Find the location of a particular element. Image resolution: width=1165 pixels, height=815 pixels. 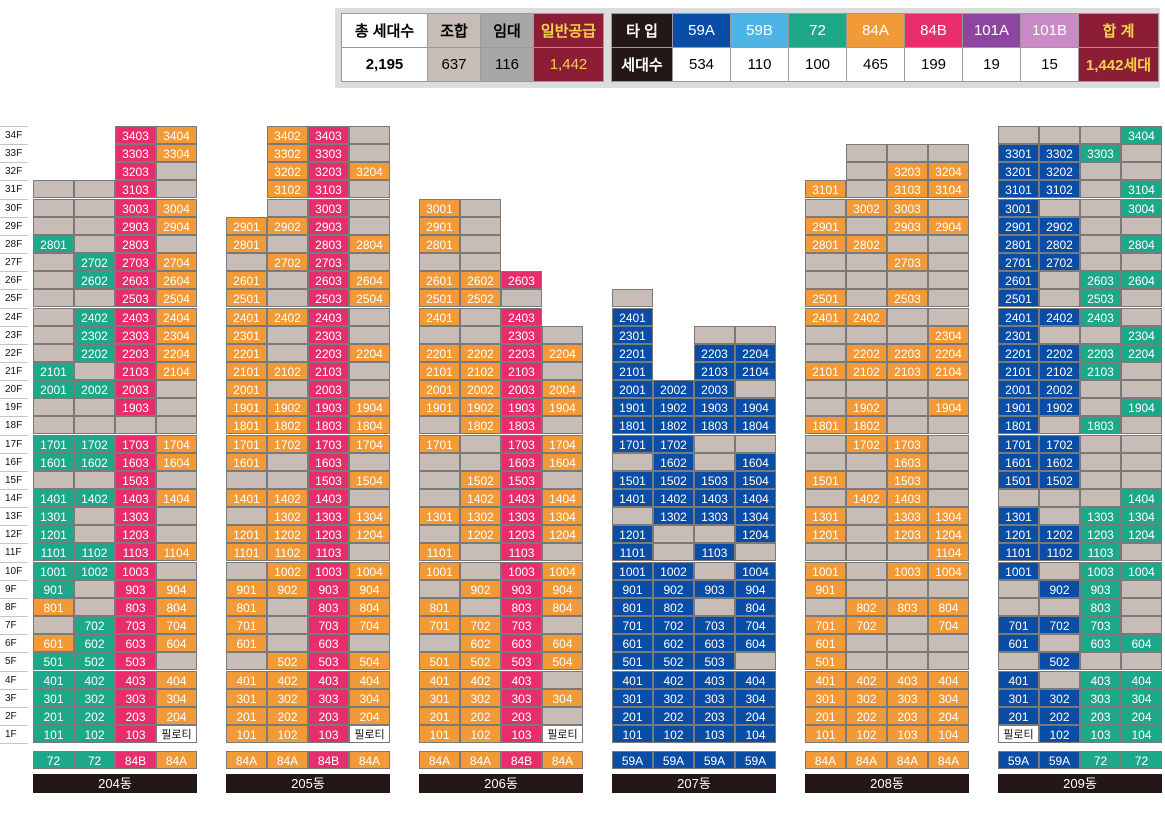

floor-label-14f: 14F is located at coordinates (14, 498).